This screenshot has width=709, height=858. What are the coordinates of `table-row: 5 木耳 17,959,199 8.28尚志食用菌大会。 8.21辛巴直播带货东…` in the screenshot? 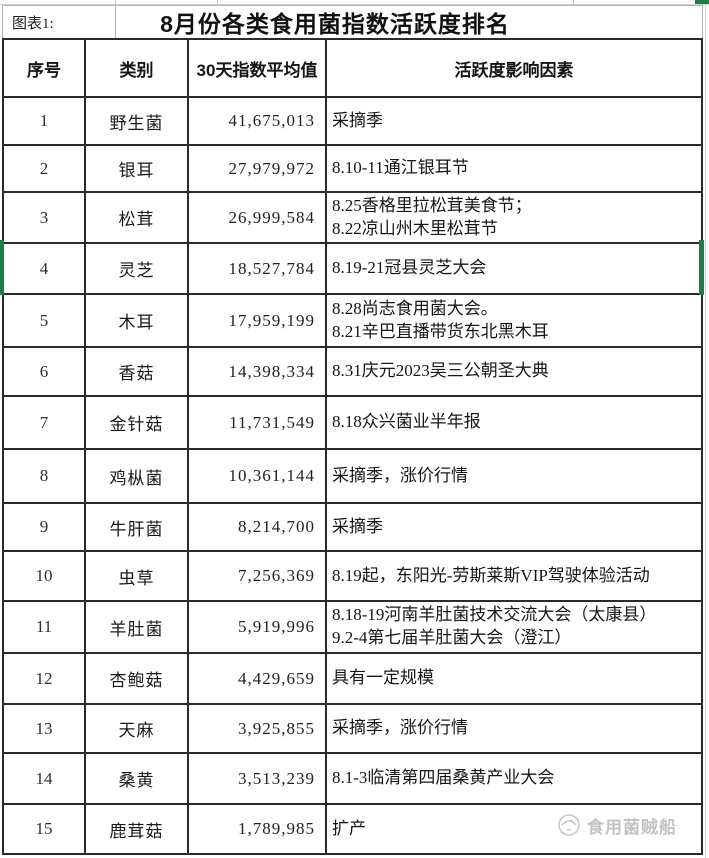 It's located at (352, 319).